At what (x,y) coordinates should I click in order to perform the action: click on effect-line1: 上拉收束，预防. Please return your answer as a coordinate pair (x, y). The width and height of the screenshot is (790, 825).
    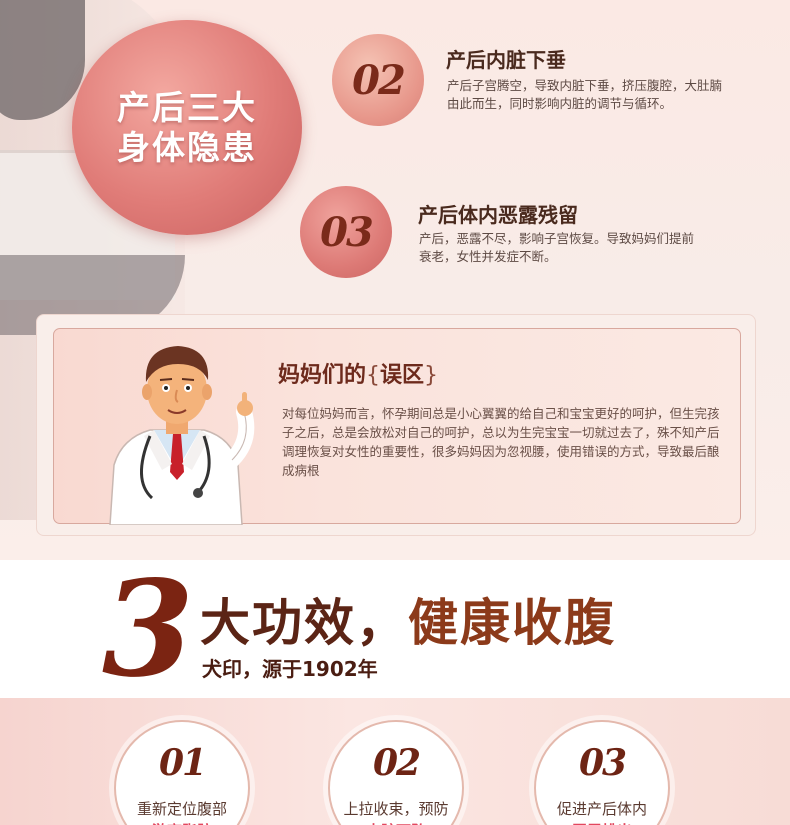
    Looking at the image, I should click on (396, 809).